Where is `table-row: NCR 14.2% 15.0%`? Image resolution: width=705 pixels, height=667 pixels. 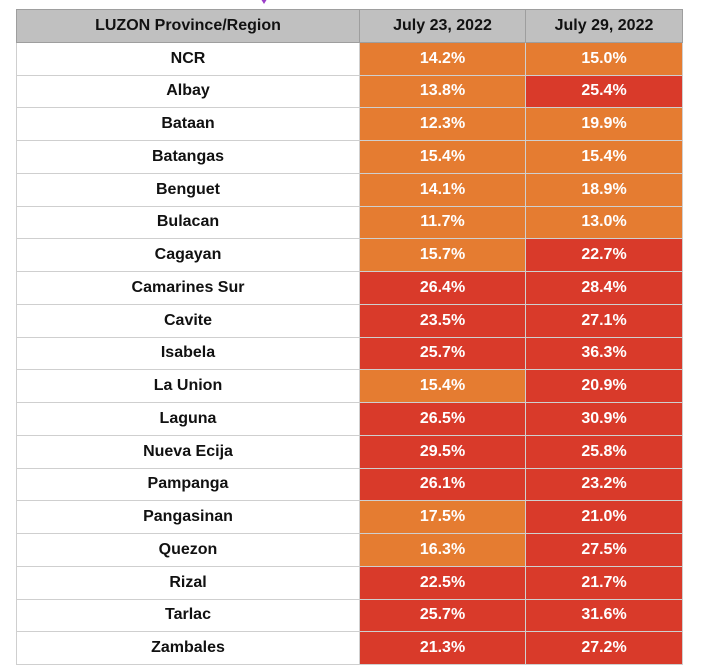
table-row: NCR 14.2% 15.0% is located at coordinates (349, 58).